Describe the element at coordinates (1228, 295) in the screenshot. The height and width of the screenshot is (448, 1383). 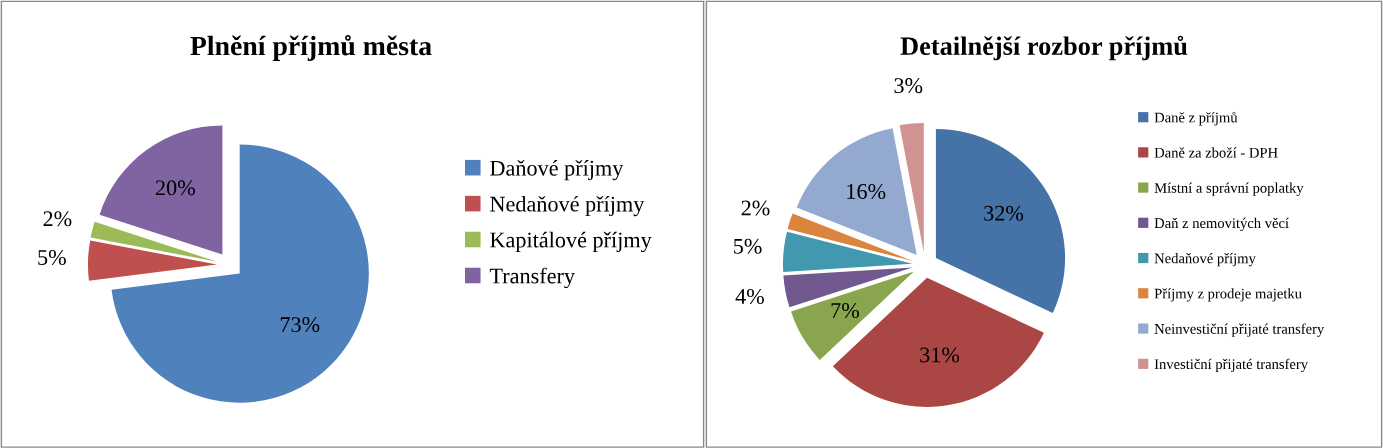
I see `legend-label: Příjmy z prodeje majetku` at that location.